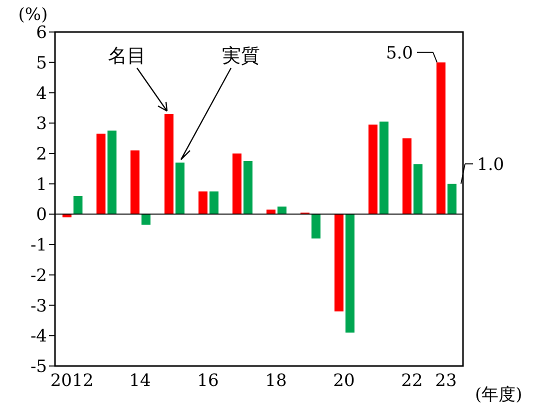  I want to click on x-tick-label: 22, so click(412, 381).